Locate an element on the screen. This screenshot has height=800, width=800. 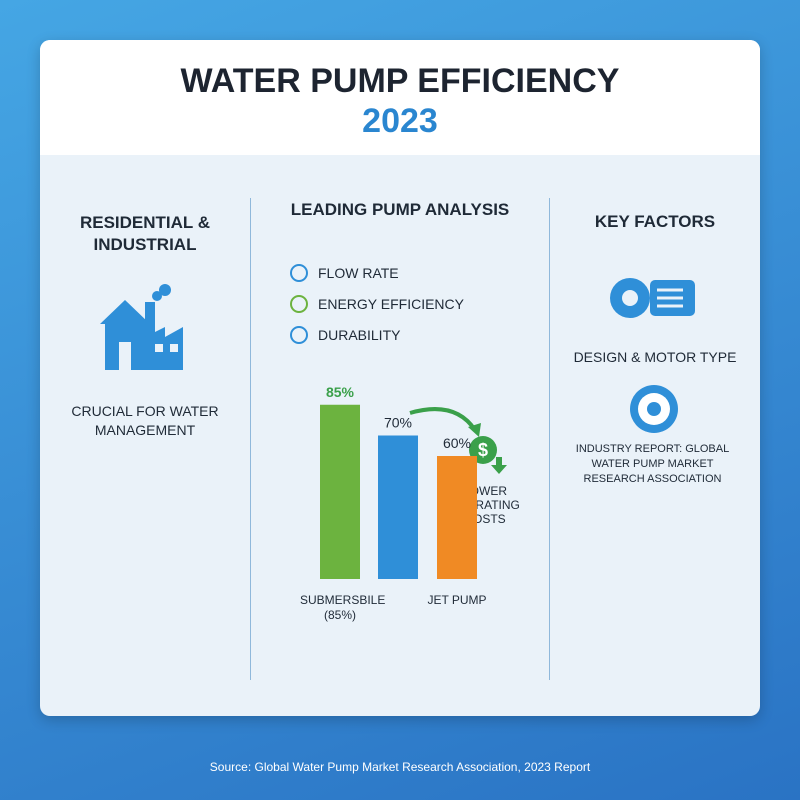
factor: DURABILITY is located at coordinates (345, 335).